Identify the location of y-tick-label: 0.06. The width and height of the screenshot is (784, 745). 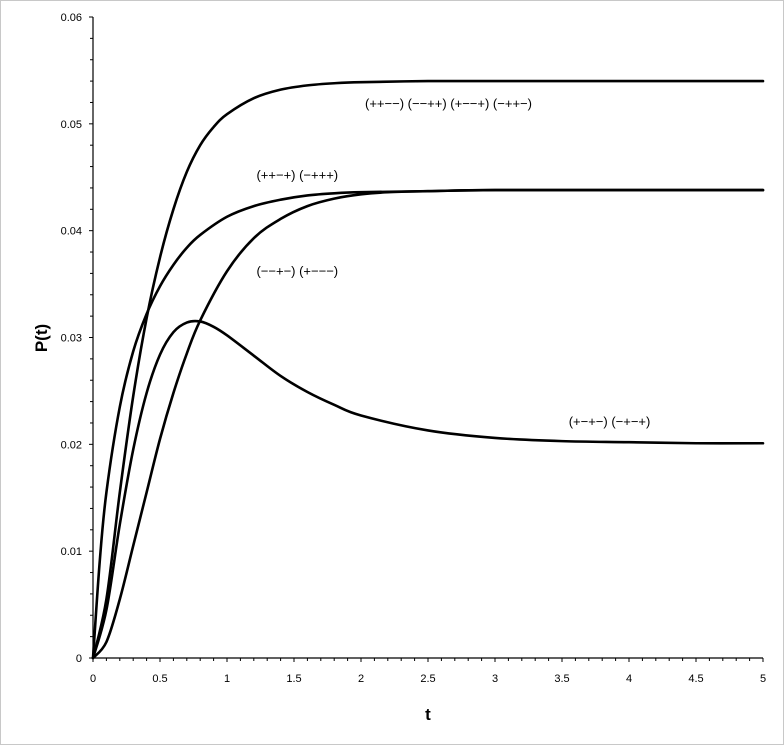
(71, 18).